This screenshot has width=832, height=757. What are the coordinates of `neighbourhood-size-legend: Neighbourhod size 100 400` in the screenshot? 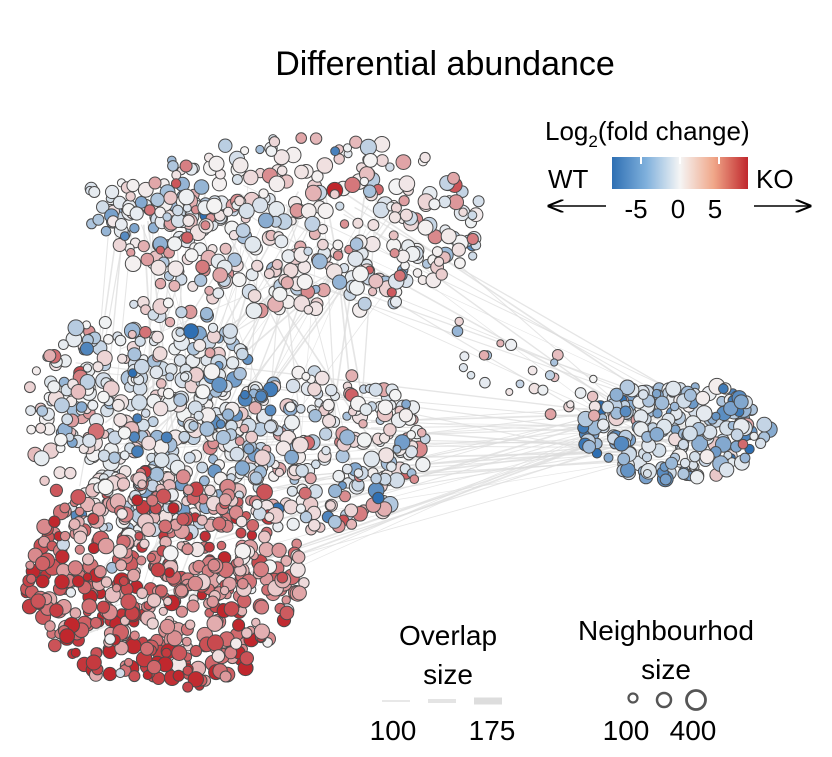 It's located at (666, 680).